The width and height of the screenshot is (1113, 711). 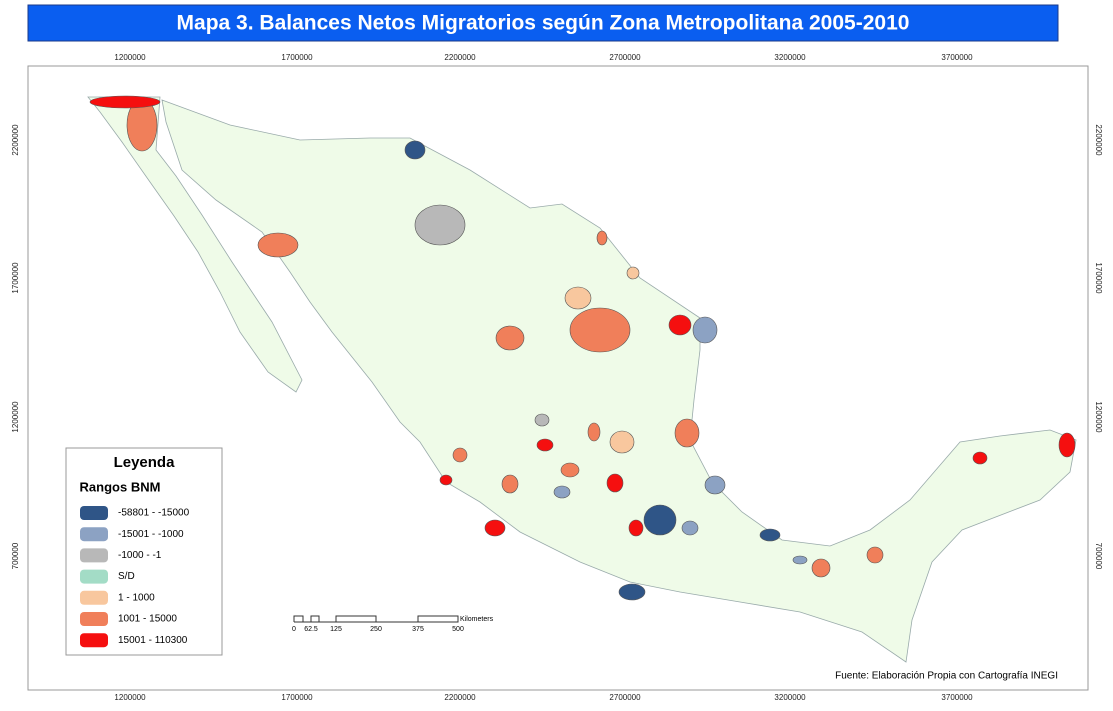 What do you see at coordinates (15, 555) in the screenshot?
I see `y-coord-left: 700000` at bounding box center [15, 555].